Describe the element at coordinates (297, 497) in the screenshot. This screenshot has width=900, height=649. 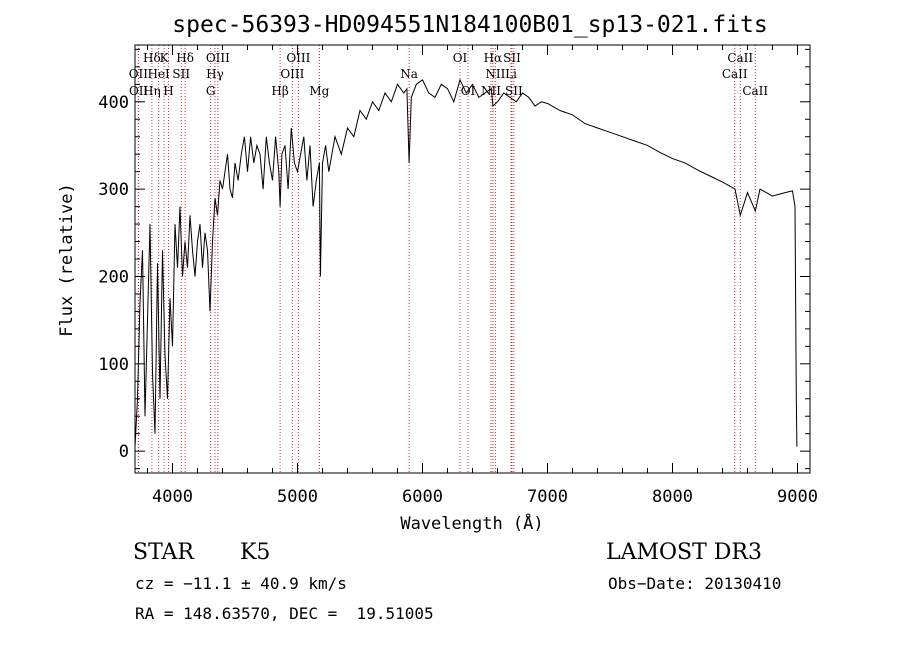
I see `x-tick-label: 5000` at that location.